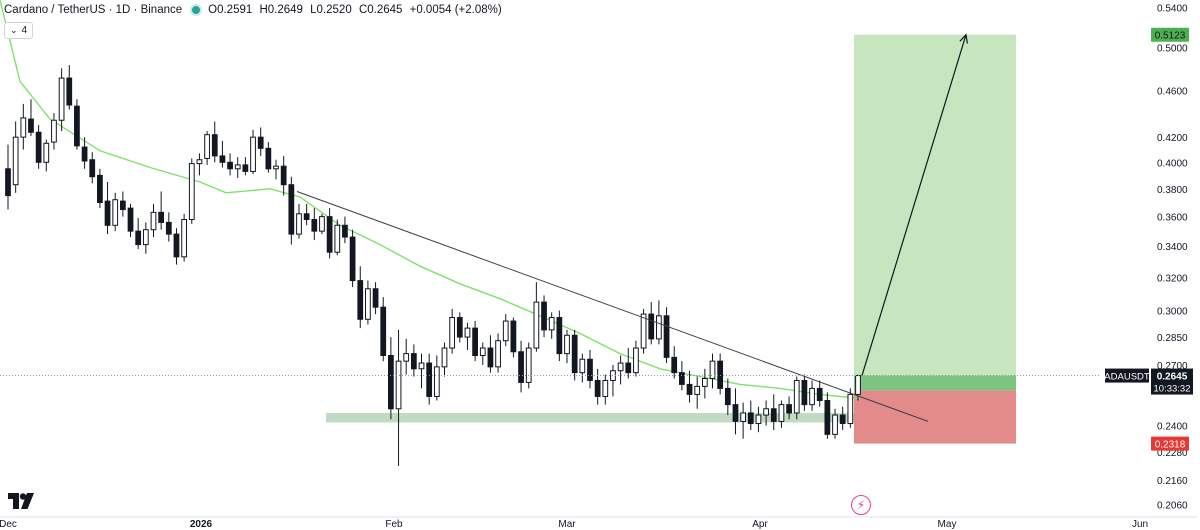 This screenshot has width=1200, height=530. Describe the element at coordinates (567, 524) in the screenshot. I see `x-tick-label: Mar` at that location.